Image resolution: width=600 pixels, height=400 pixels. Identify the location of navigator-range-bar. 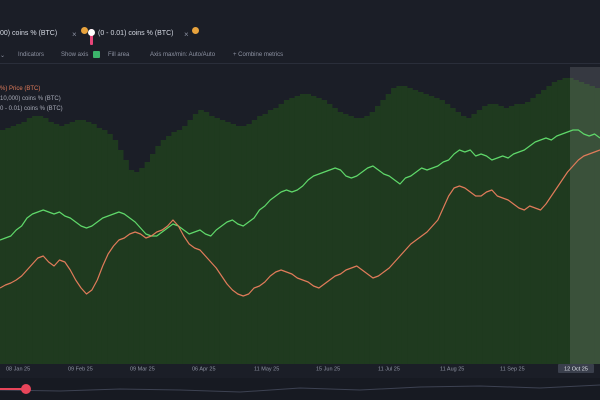
(15, 389).